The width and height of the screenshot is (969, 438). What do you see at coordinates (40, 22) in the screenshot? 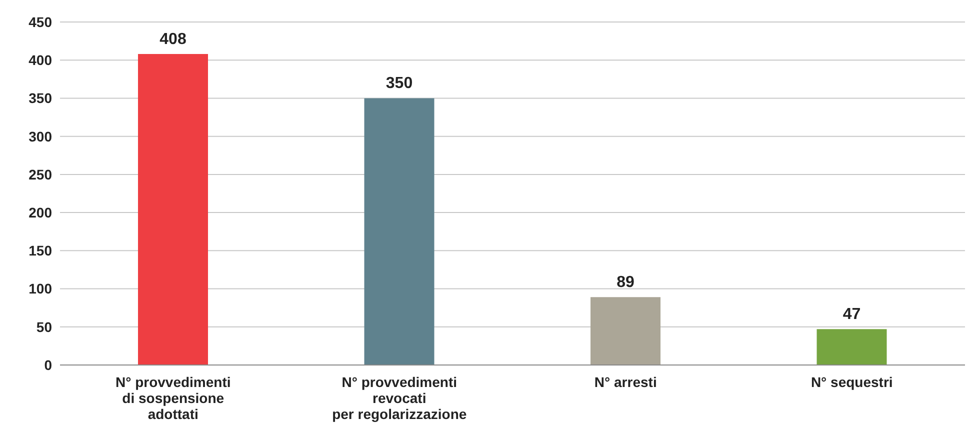
I see `y-tick-label: 450` at bounding box center [40, 22].